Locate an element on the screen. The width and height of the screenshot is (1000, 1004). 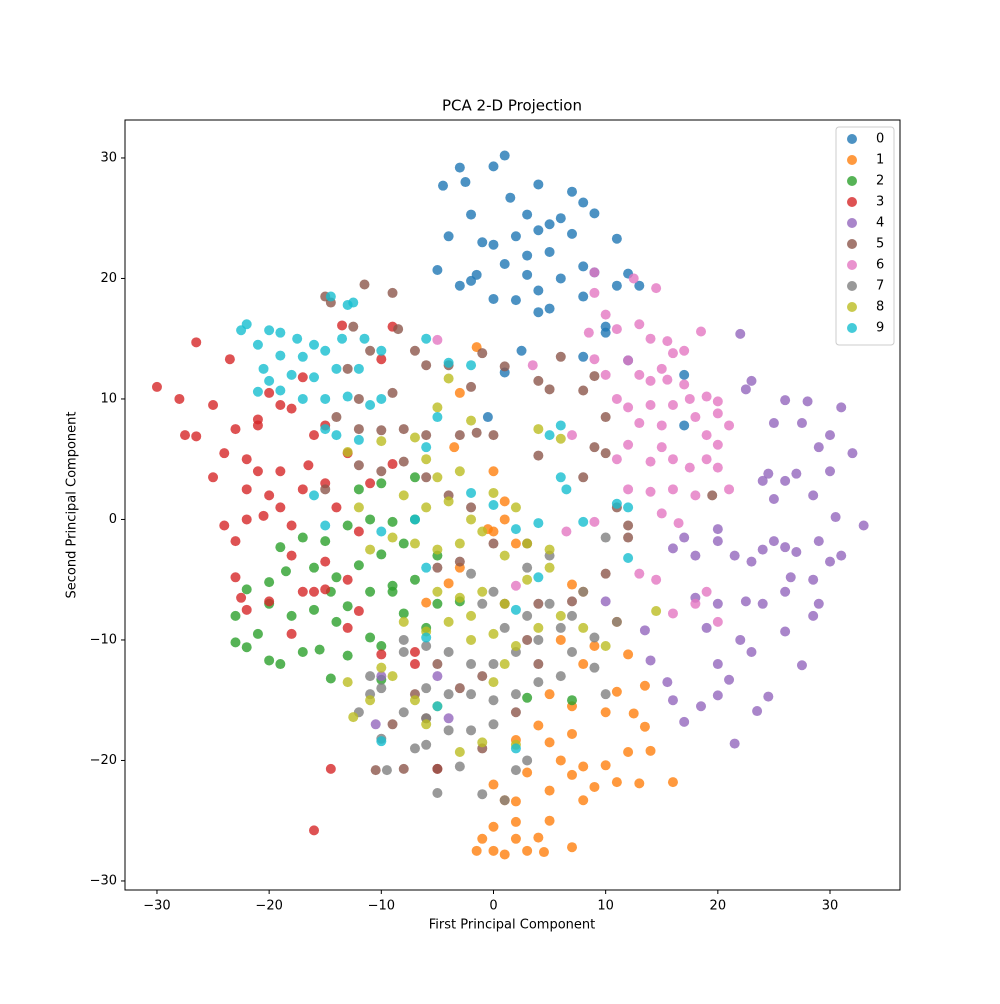
legend-label: 3 is located at coordinates (880, 202).